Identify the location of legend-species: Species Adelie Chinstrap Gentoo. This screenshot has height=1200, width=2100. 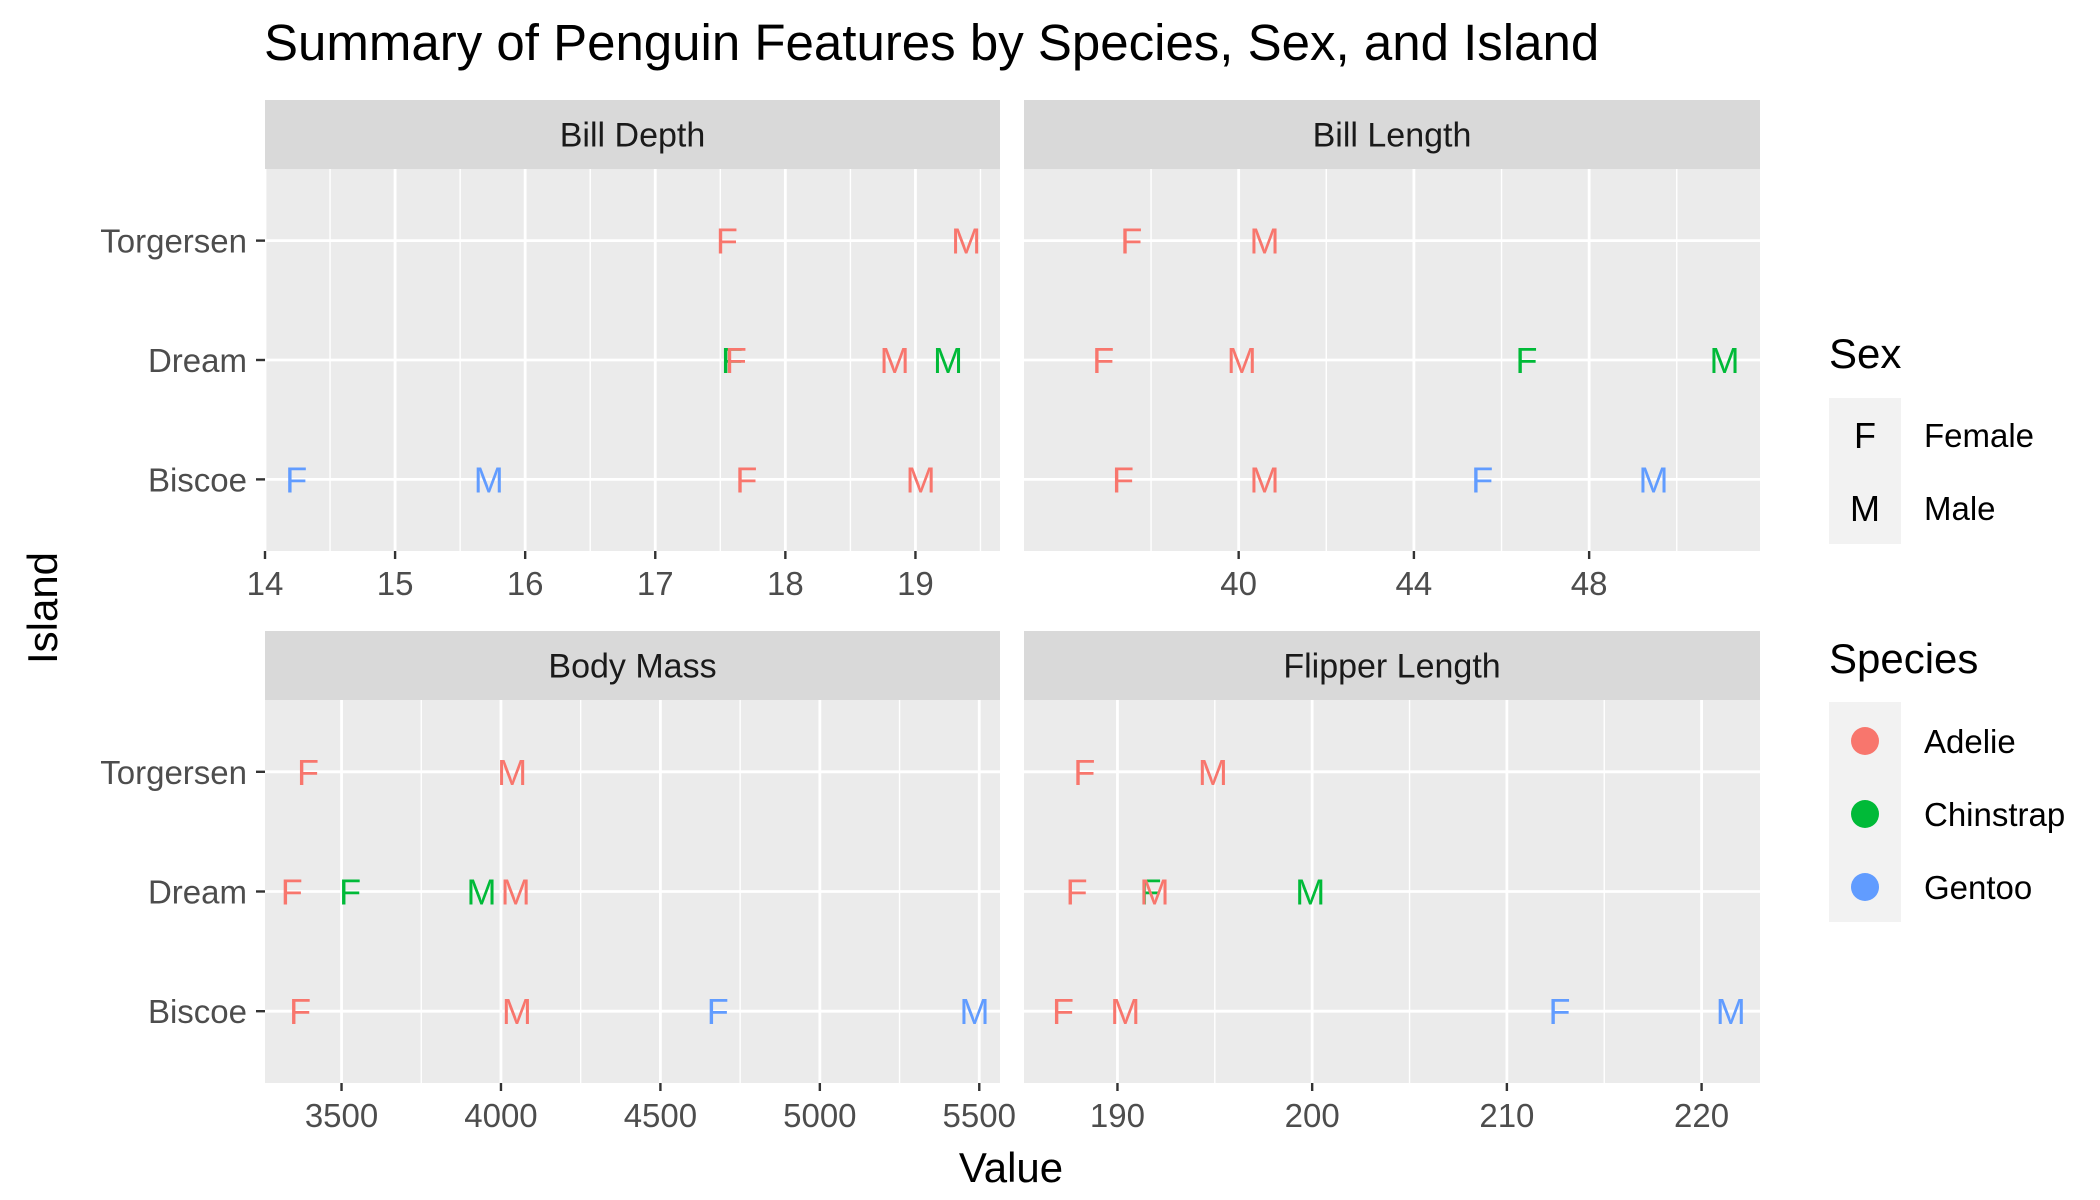
(1947, 778).